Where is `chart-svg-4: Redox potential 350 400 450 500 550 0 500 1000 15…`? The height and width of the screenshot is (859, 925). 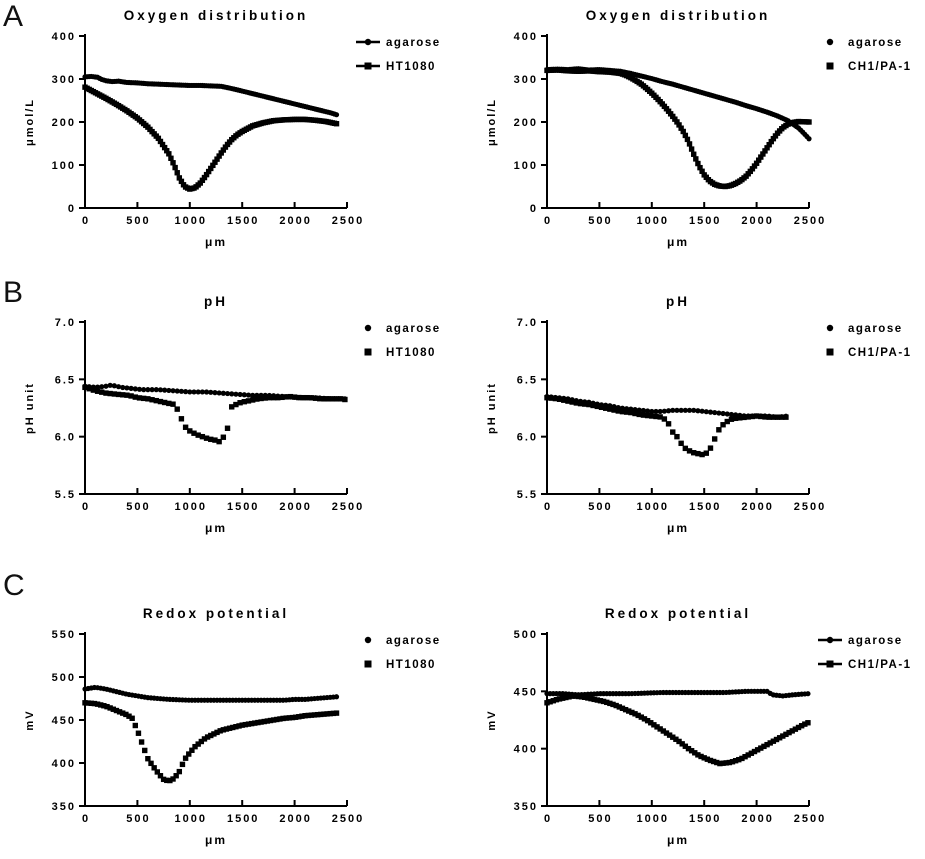
chart-svg-4: Redox potential 350 400 450 500 550 0 500 1000 15… is located at coordinates (232, 726).